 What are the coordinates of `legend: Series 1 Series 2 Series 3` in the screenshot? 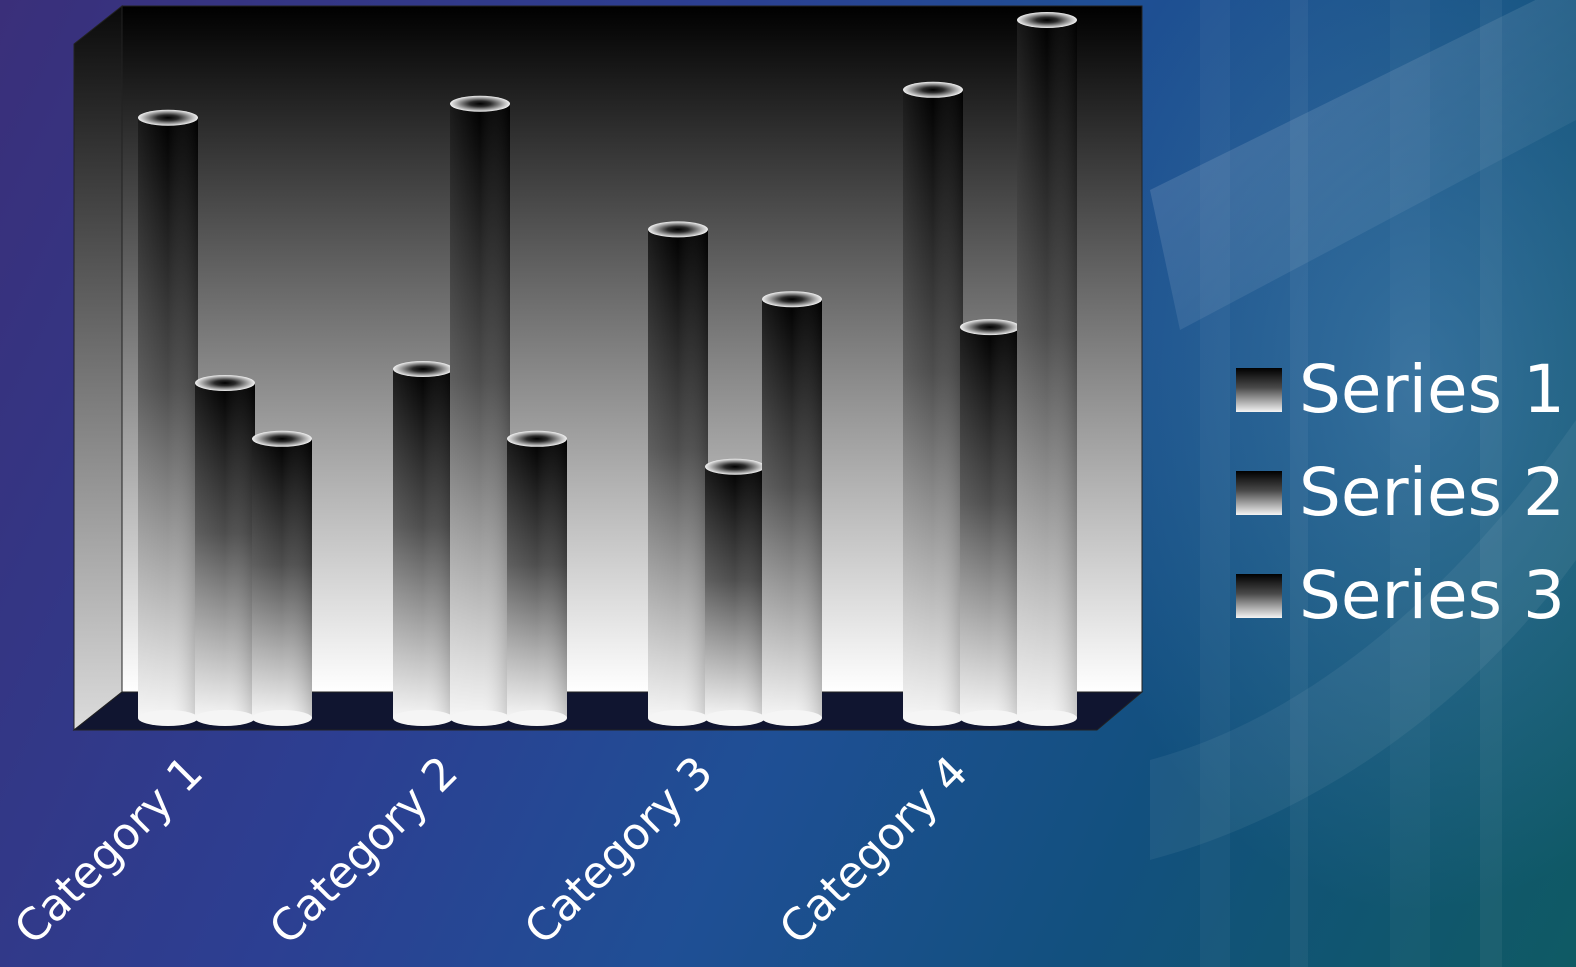 It's located at (1401, 492).